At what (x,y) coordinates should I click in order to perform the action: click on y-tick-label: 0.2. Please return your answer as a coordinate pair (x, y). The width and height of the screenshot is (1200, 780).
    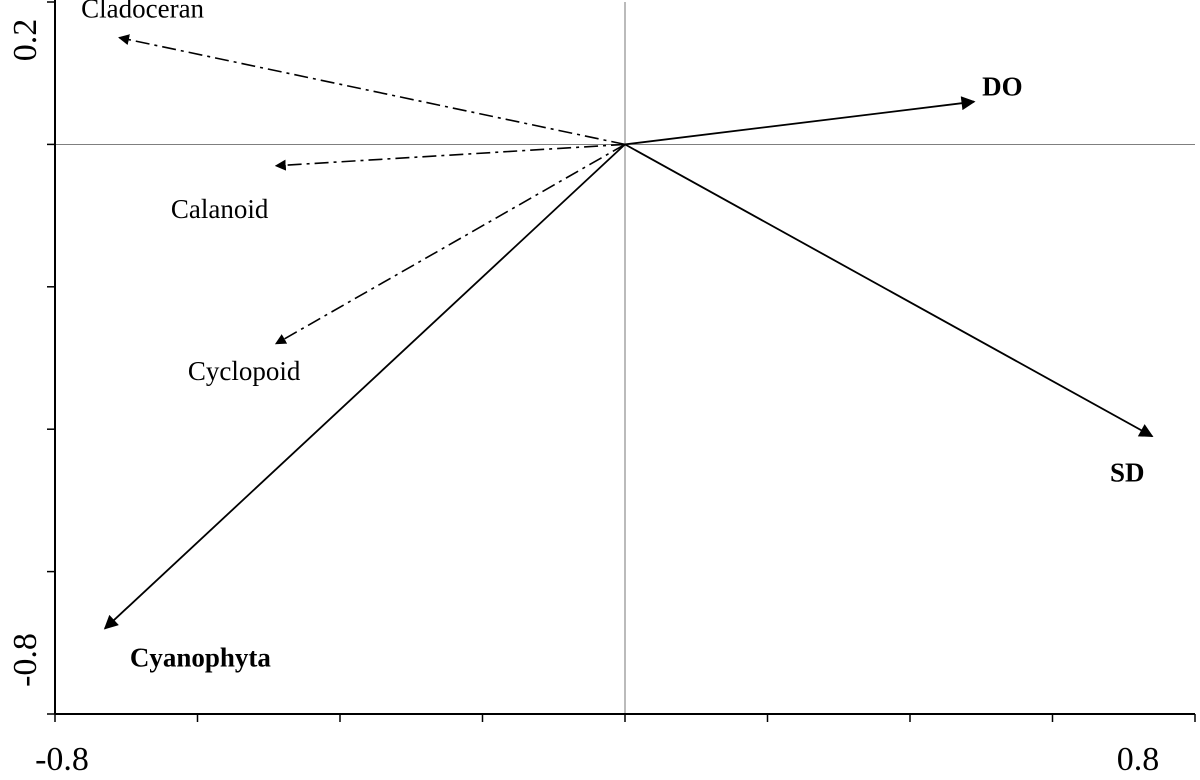
    Looking at the image, I should click on (25, 40).